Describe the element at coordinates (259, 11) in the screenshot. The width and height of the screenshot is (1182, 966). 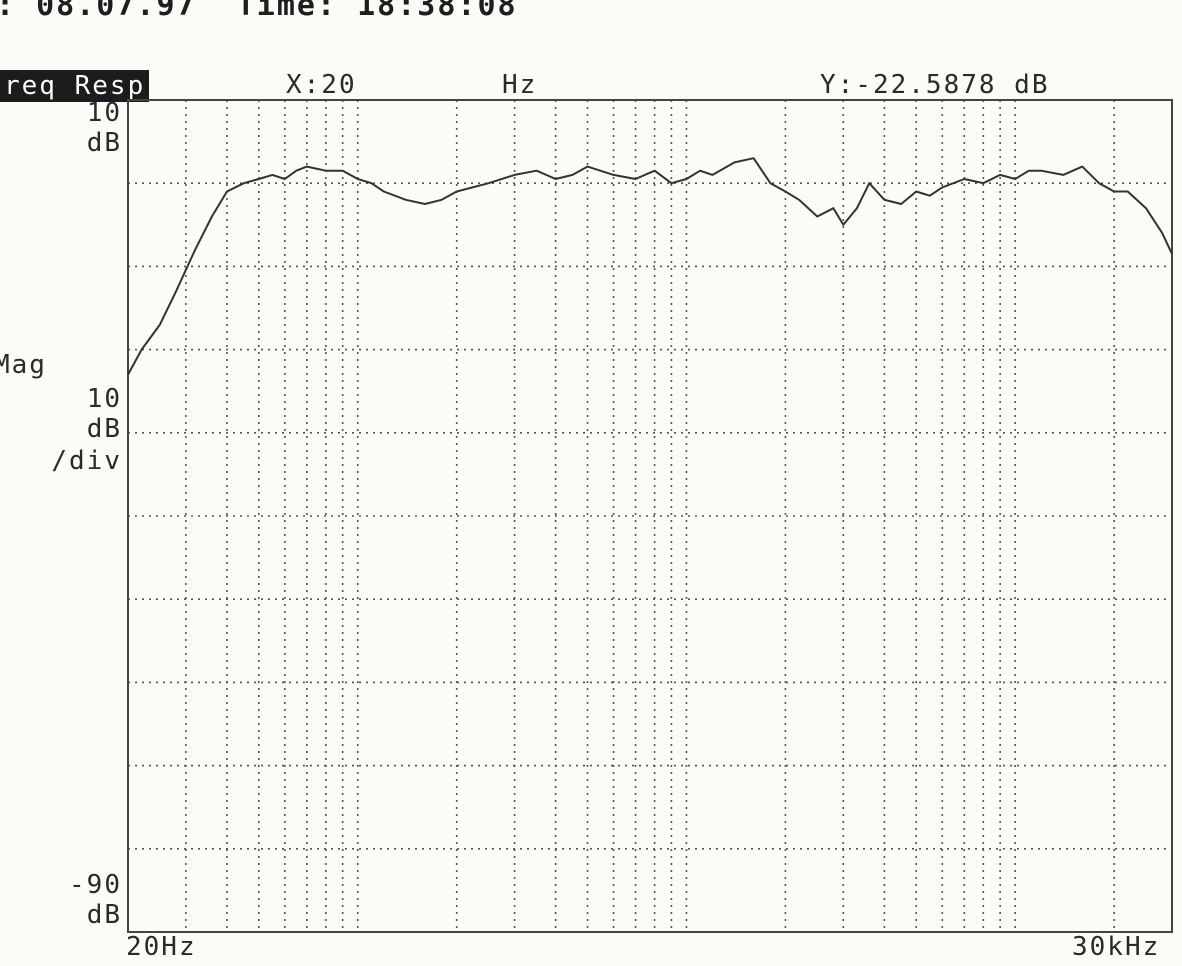
I see `date-time-header: : 08.07.97 Time: 18:38:08` at that location.